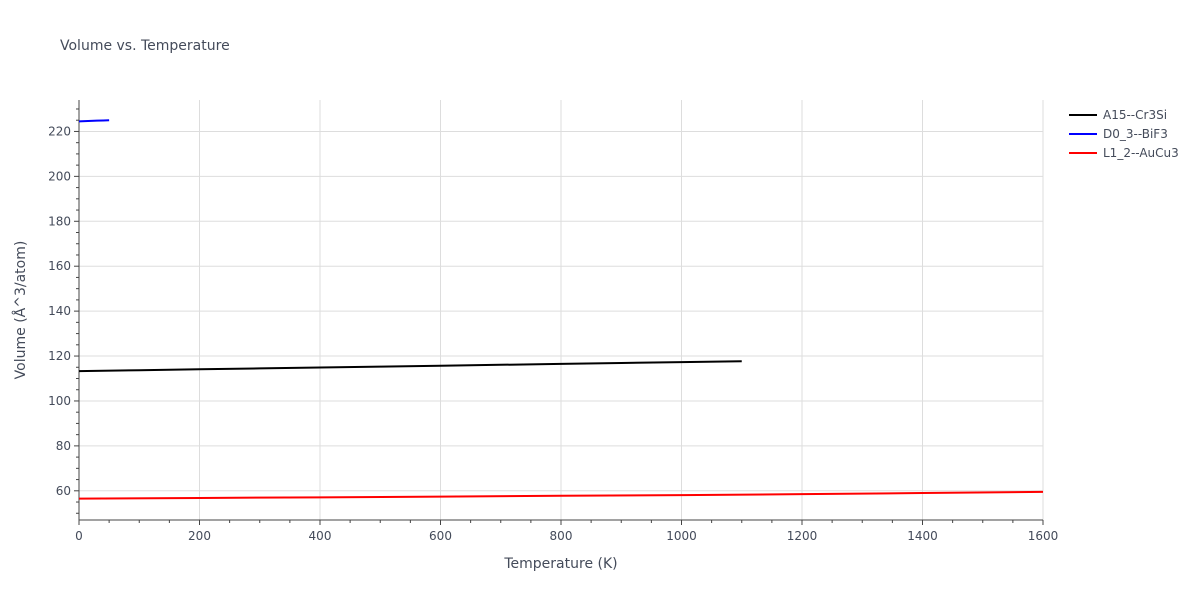 The height and width of the screenshot is (600, 1200). I want to click on x-tick-label: 200, so click(199, 536).